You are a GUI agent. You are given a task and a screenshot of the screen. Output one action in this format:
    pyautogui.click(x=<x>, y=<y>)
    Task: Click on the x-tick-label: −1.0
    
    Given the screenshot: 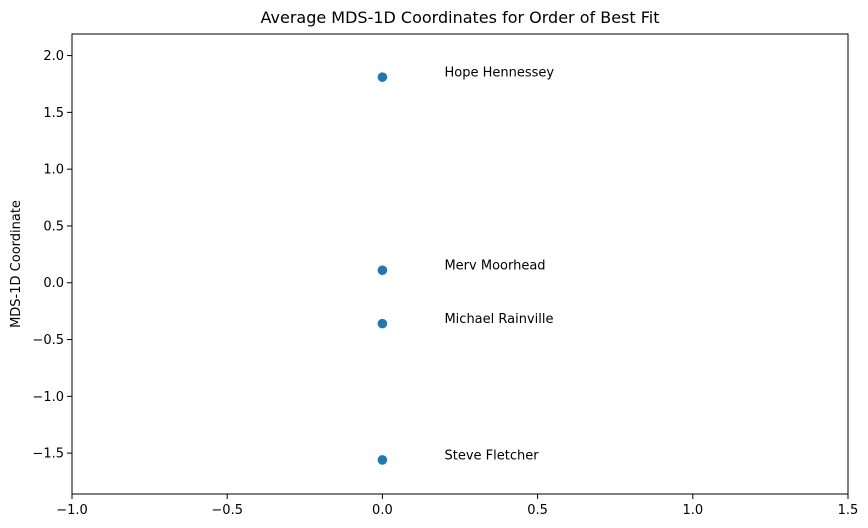 What is the action you would take?
    pyautogui.click(x=72, y=510)
    